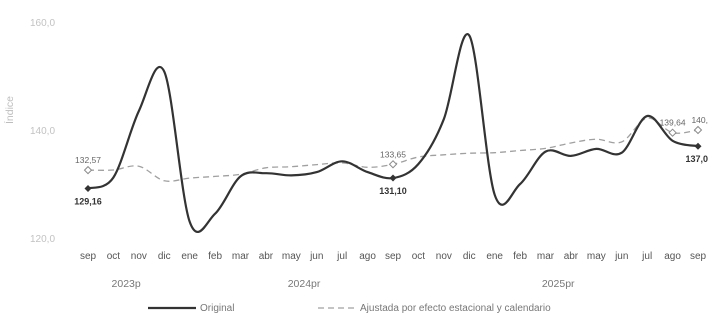 The image size is (709, 329). I want to click on data-label: 140,, so click(699, 120).